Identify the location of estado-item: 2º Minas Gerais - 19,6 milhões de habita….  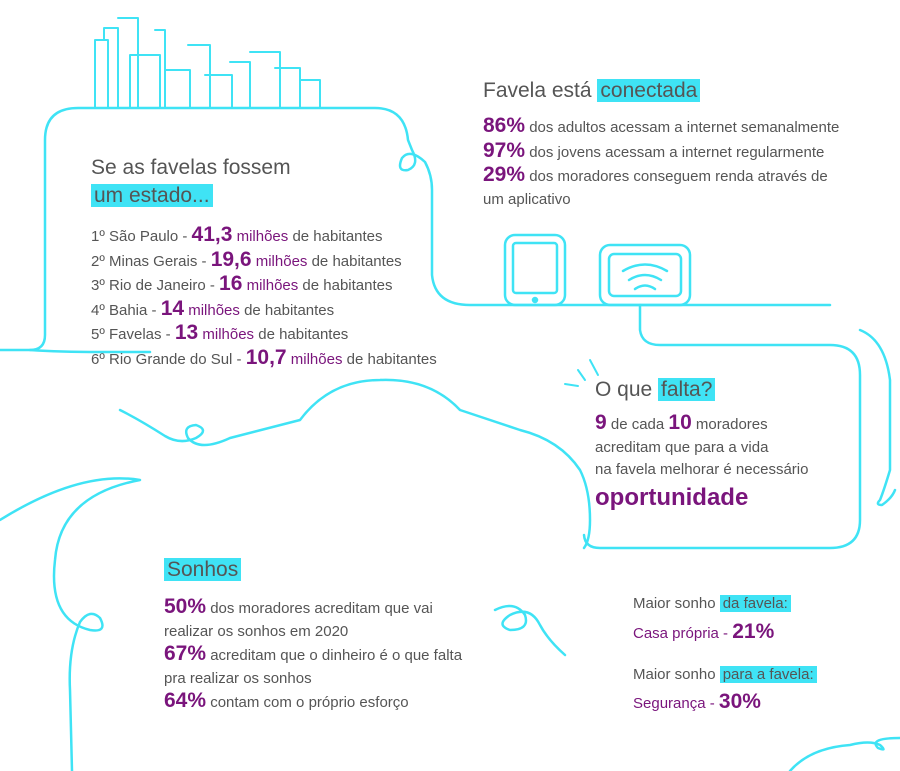
(271, 260).